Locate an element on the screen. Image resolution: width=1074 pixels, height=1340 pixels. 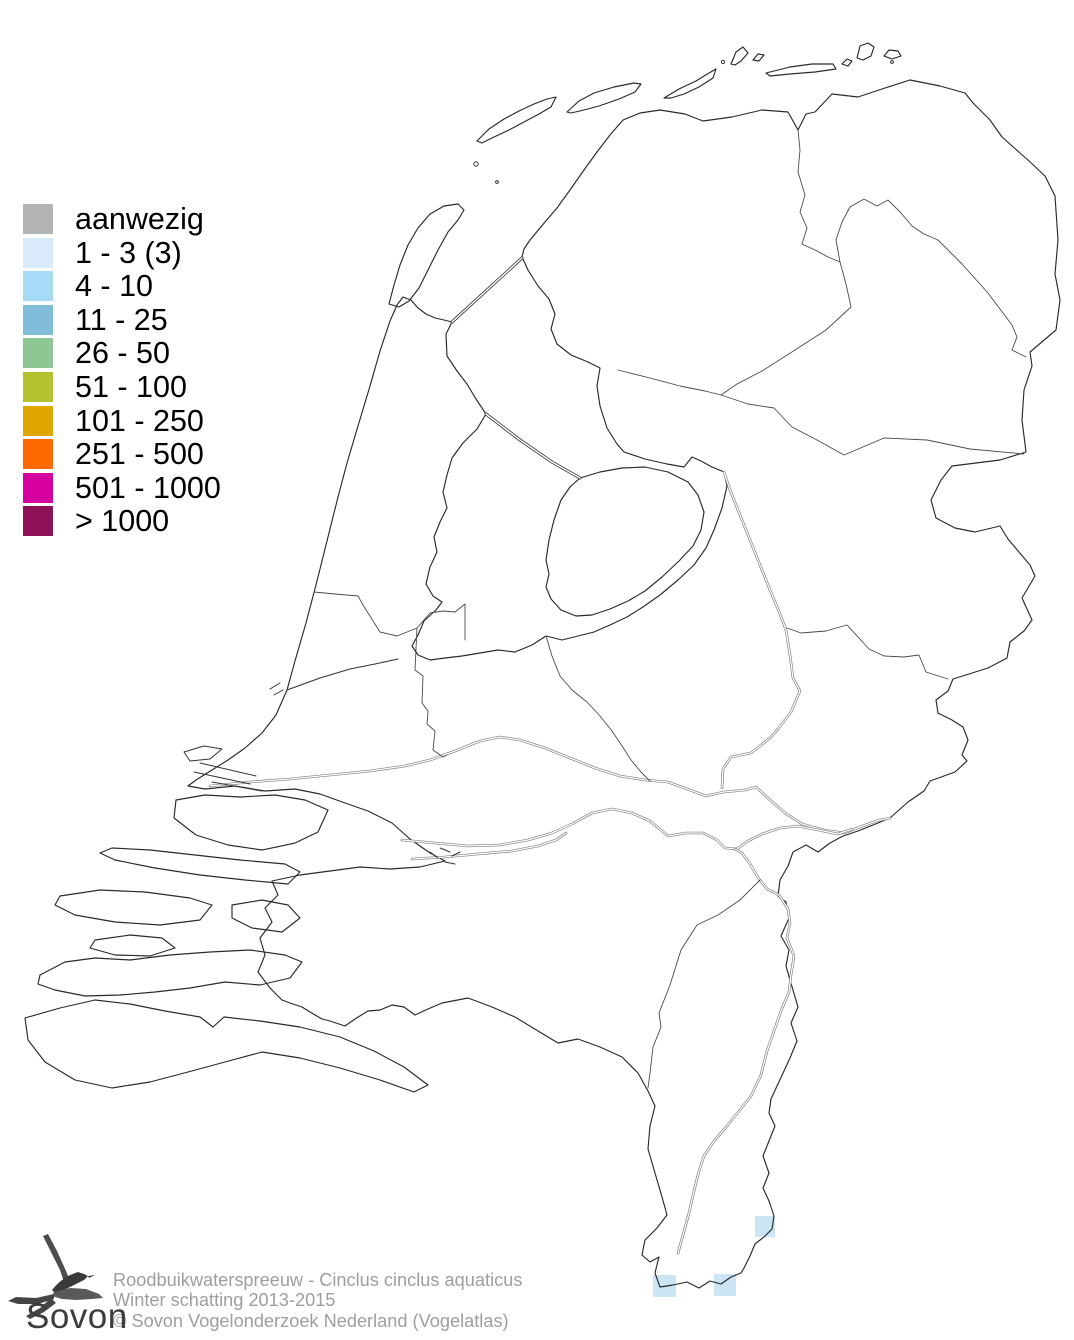
legend-item: 501 - 1000 is located at coordinates (122, 488).